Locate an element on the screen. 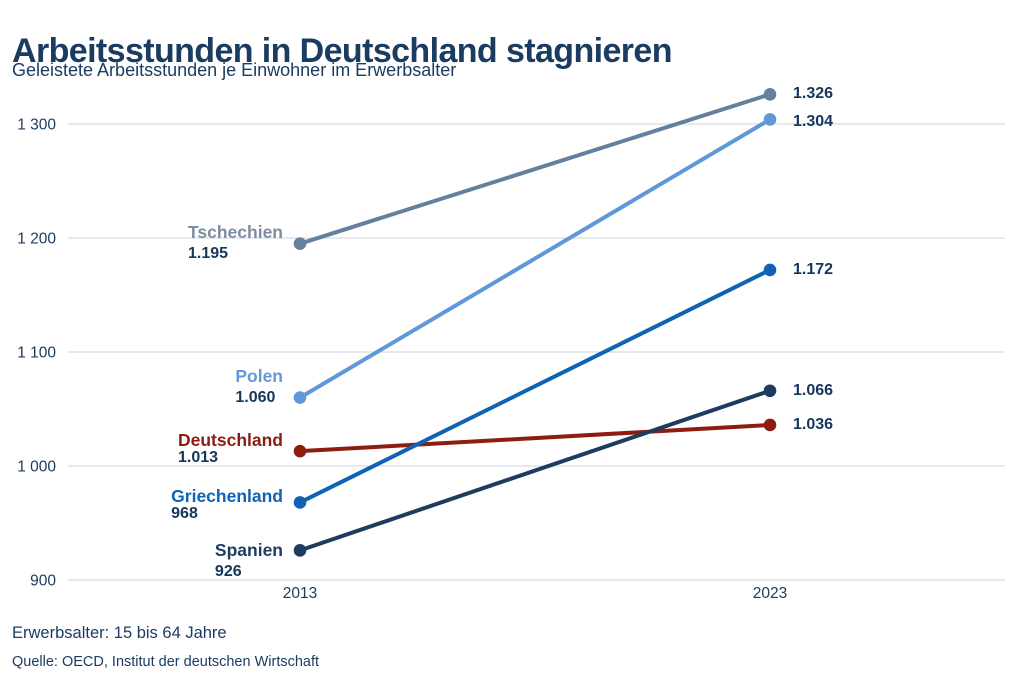 This screenshot has height=680, width=1020. series-line-deutschland is located at coordinates (535, 438).